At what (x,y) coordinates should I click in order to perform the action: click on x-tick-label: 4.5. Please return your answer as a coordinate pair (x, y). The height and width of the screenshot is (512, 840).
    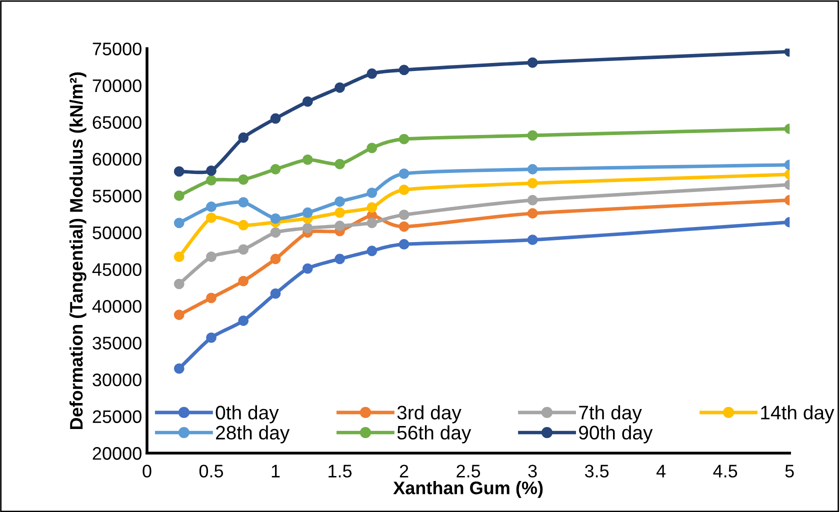
    Looking at the image, I should click on (725, 471).